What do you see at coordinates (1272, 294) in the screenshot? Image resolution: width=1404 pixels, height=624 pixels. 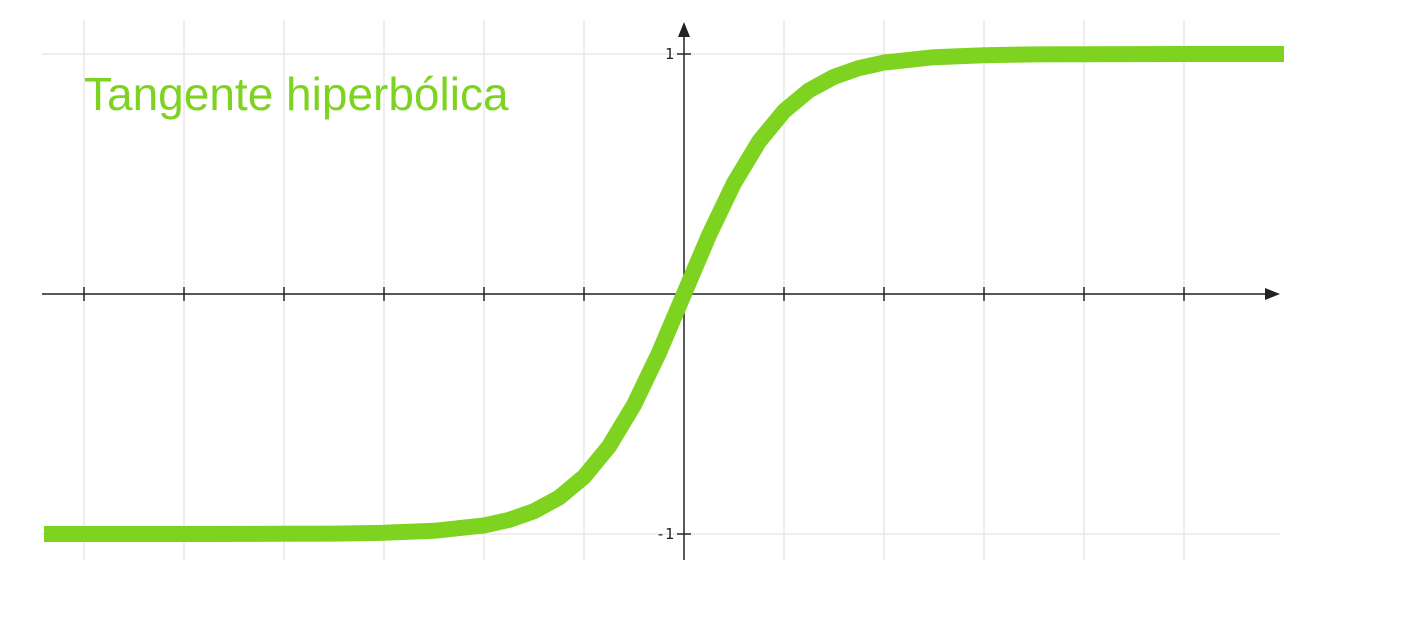 I see `x-axis-arrow-icon` at bounding box center [1272, 294].